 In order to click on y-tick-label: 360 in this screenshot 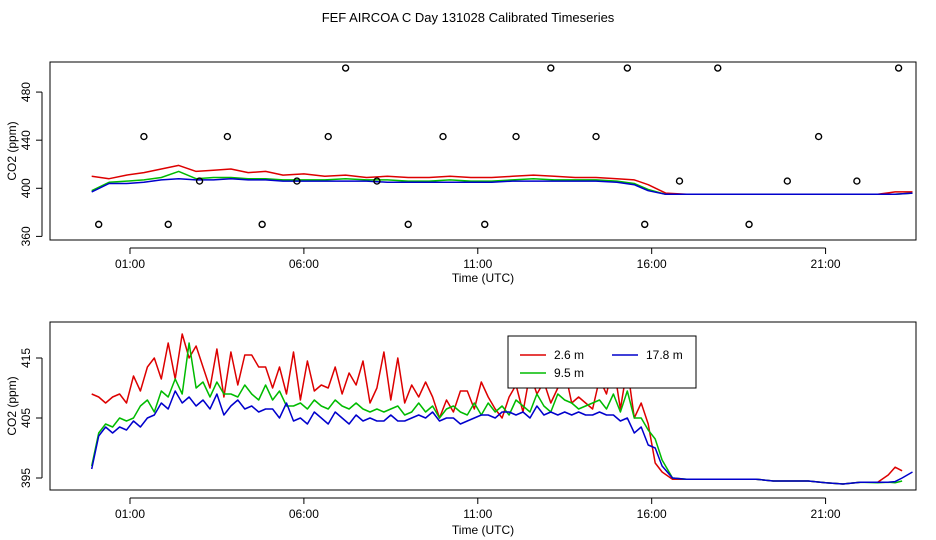, I will do `click(26, 236)`.